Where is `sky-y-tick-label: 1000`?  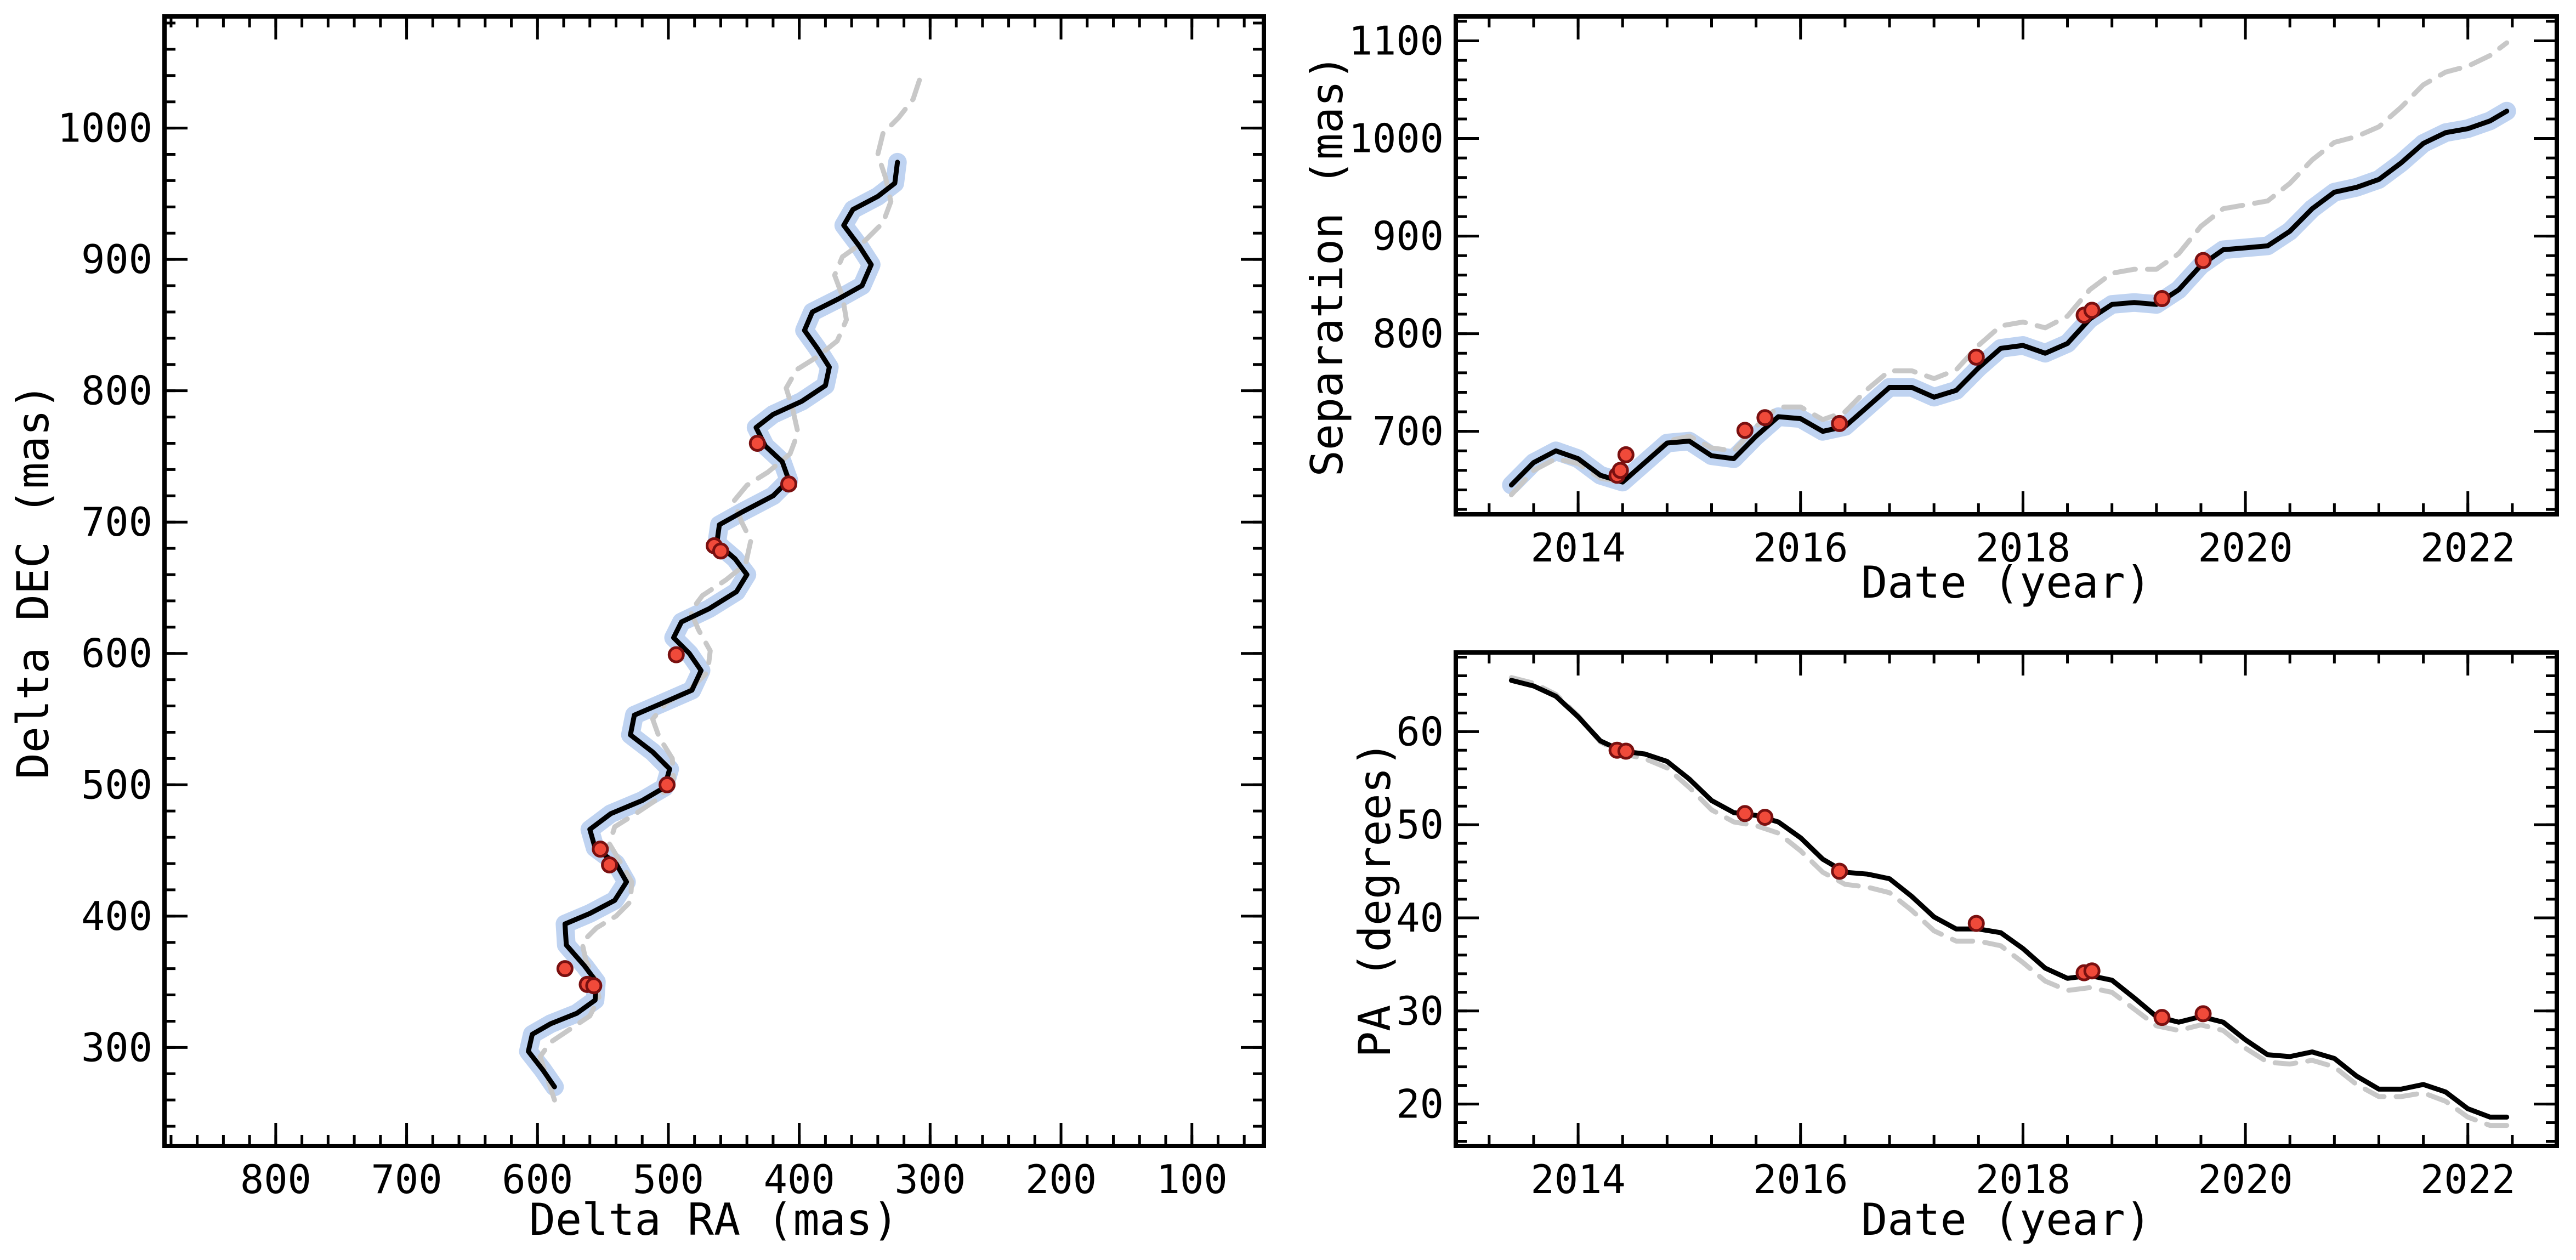 sky-y-tick-label: 1000 is located at coordinates (105, 128).